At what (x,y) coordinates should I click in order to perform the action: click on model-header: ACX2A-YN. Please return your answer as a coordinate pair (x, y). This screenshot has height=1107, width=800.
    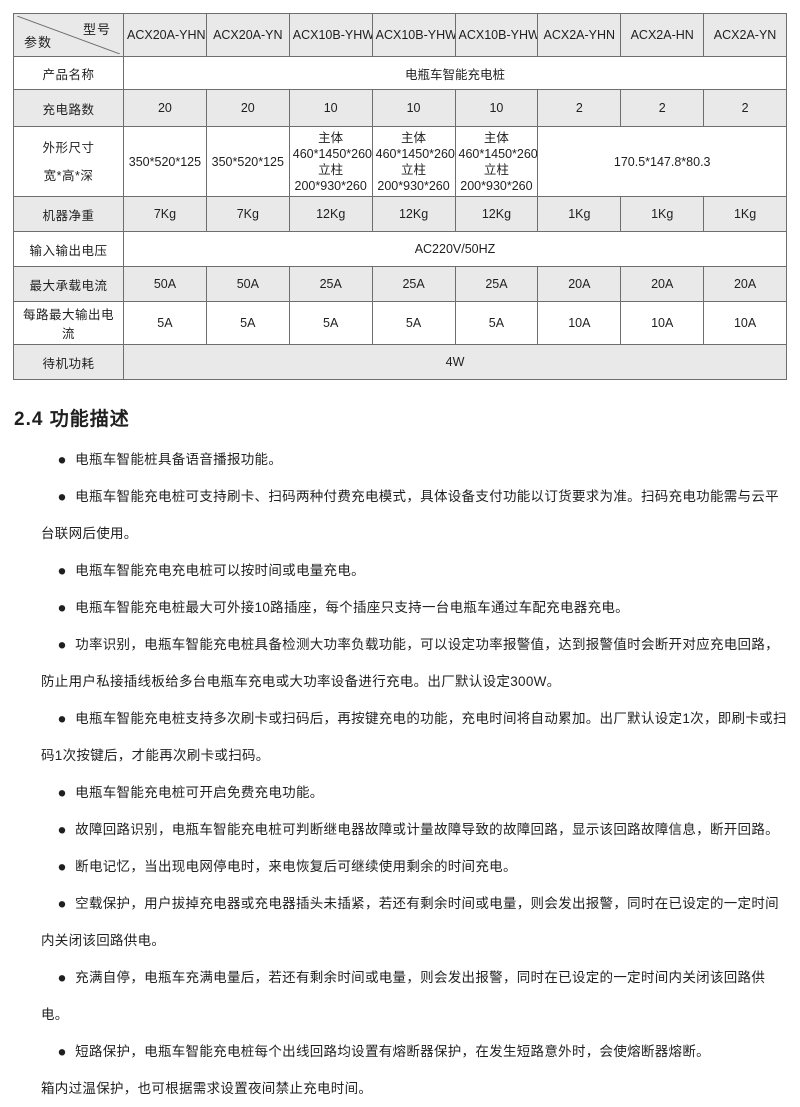
    Looking at the image, I should click on (745, 35).